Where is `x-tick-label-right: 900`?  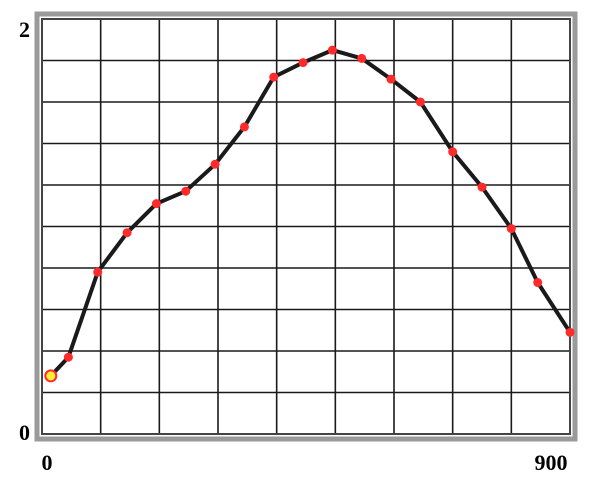 x-tick-label-right: 900 is located at coordinates (551, 462).